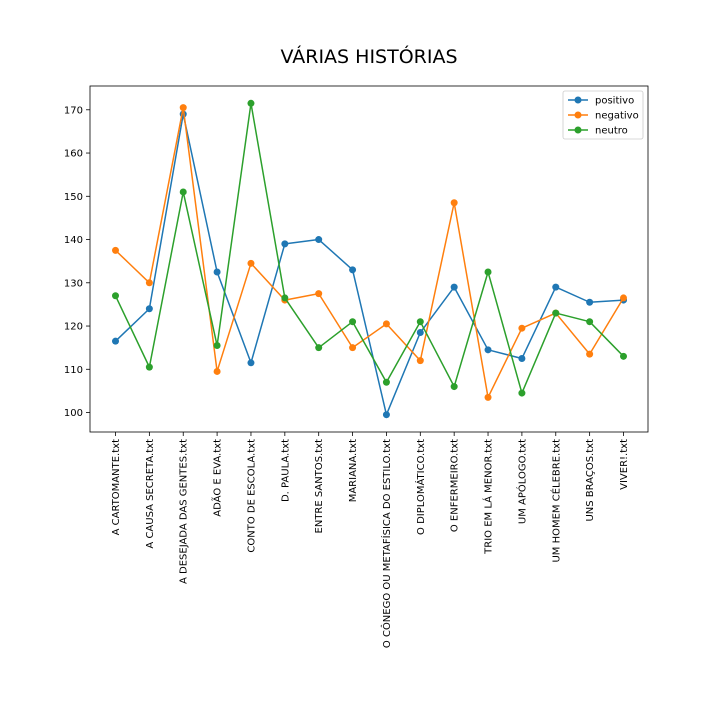 The width and height of the screenshot is (720, 720). Describe the element at coordinates (454, 287) in the screenshot. I see `point-positivo-o-enfermeiro-txt` at that location.